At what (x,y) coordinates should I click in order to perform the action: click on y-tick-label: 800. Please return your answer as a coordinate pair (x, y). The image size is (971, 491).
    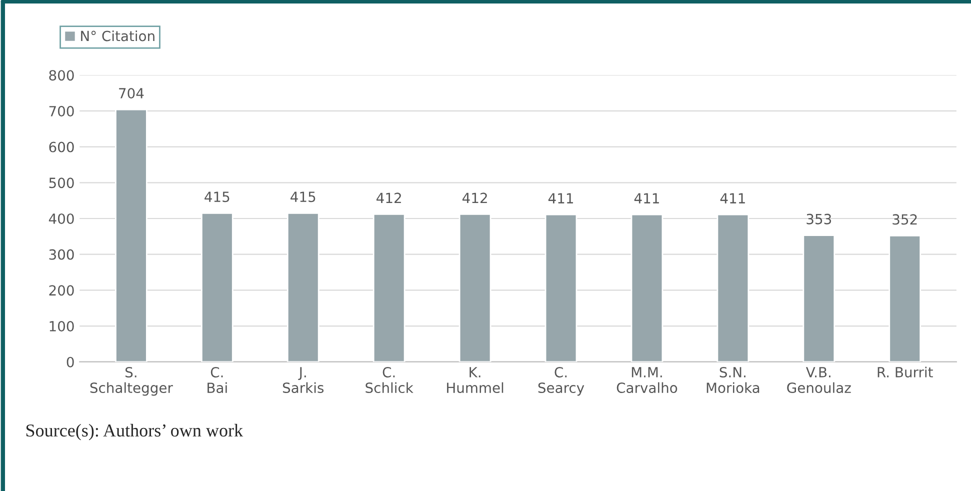
    Looking at the image, I should click on (61, 75).